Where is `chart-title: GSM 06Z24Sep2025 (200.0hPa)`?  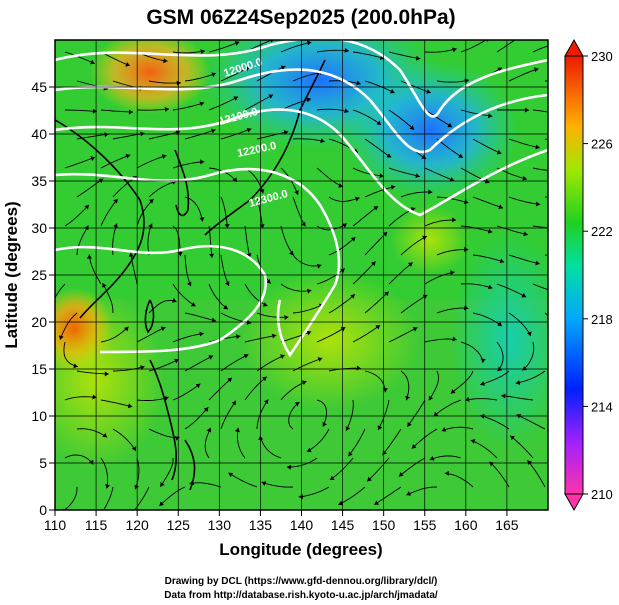
chart-title: GSM 06Z24Sep2025 (200.0hPa) is located at coordinates (300, 17).